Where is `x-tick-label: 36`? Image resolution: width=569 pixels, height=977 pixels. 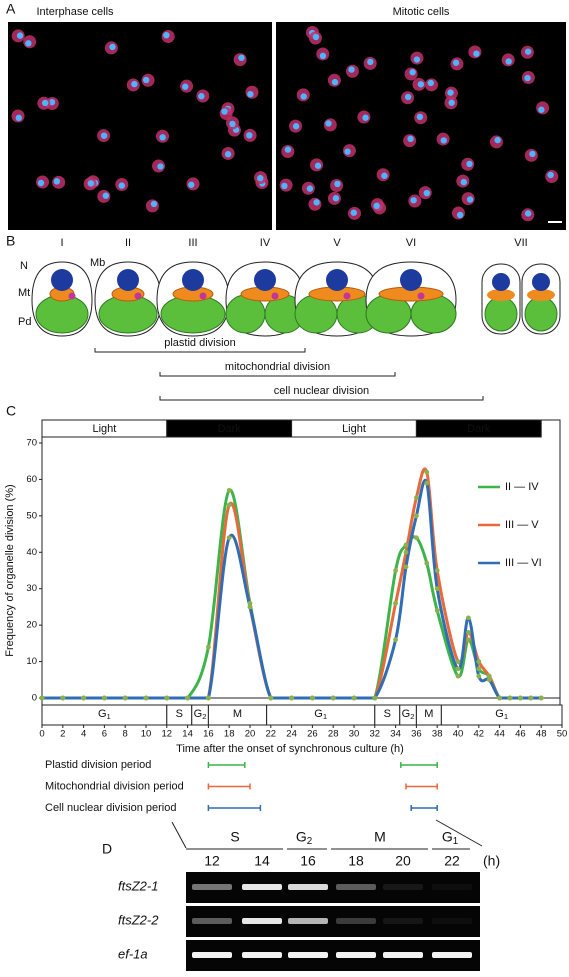 x-tick-label: 36 is located at coordinates (416, 734).